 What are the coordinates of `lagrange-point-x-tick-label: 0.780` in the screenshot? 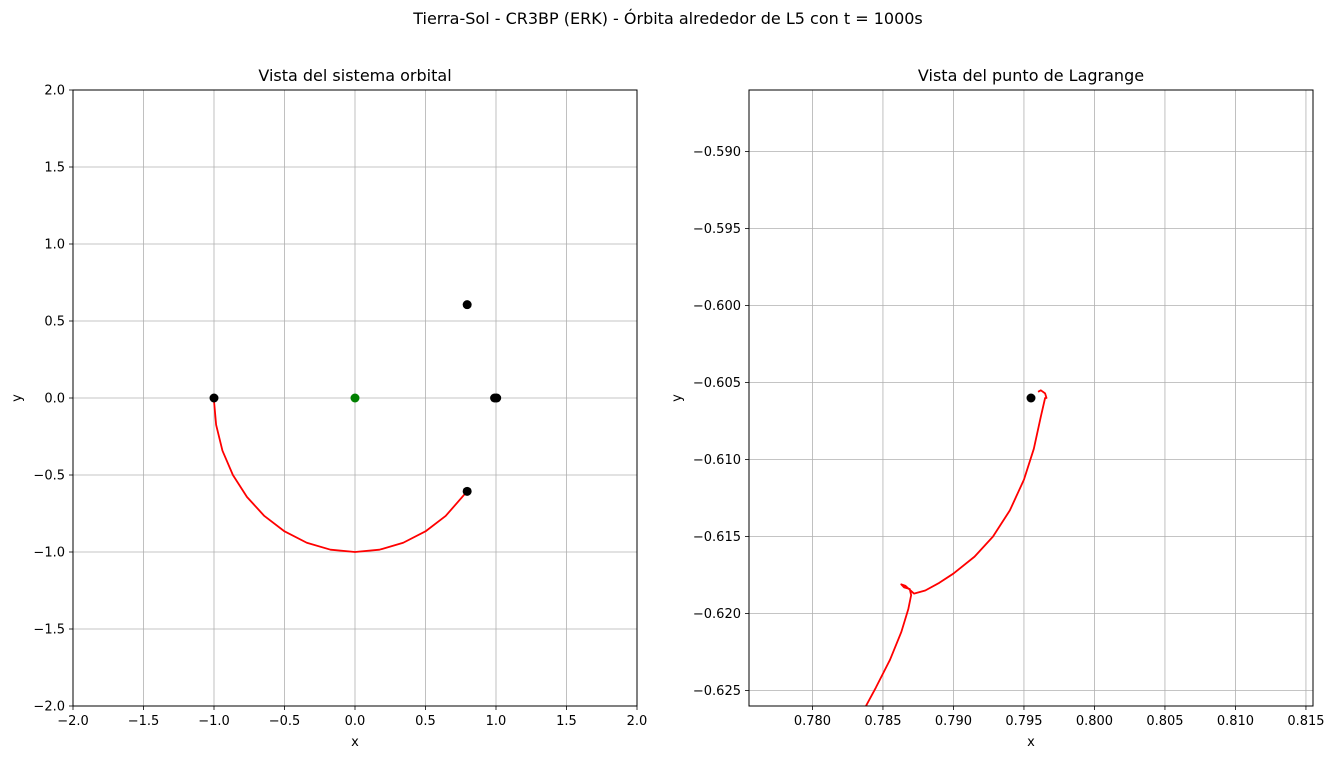 It's located at (812, 721).